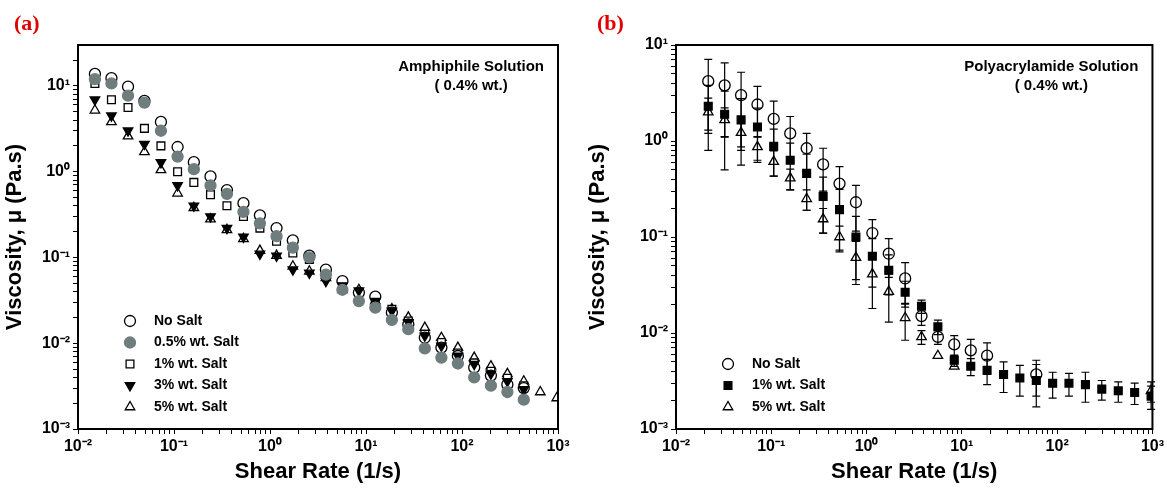  Describe the element at coordinates (191, 384) in the screenshot. I see `legend-label: 3% wt. Salt` at that location.